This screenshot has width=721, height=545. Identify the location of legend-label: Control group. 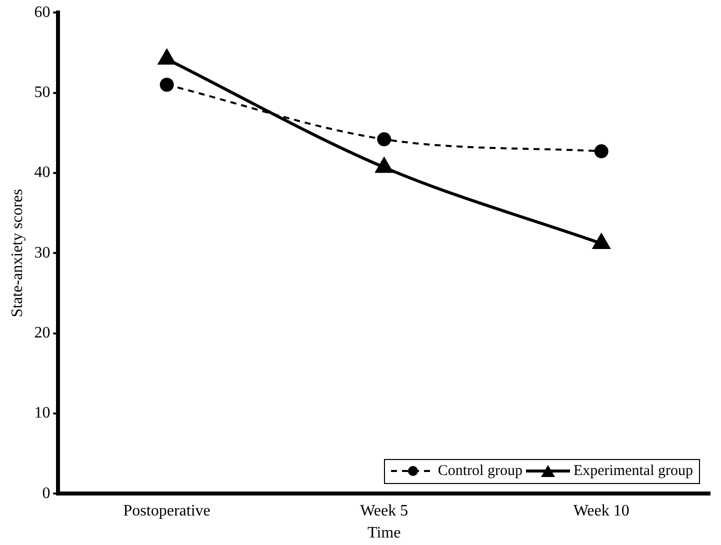
(480, 471).